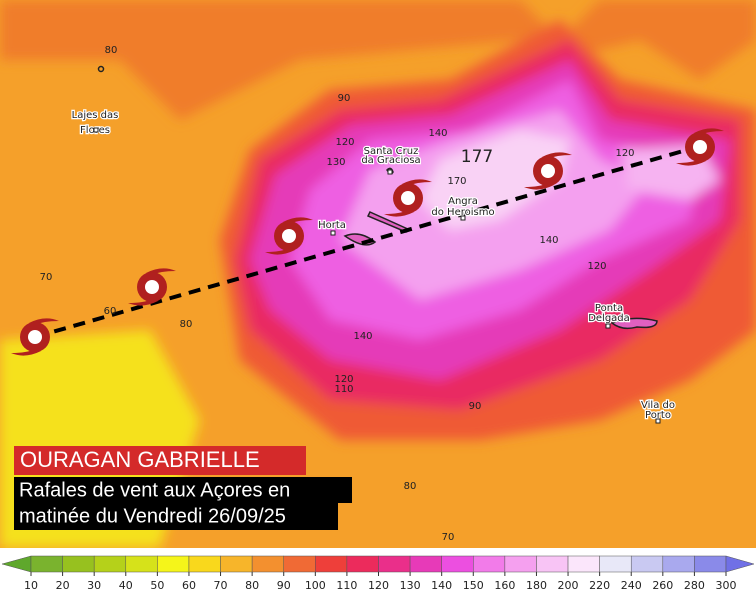 The image size is (756, 603). I want to click on colorbar-tick-label: 50, so click(157, 585).